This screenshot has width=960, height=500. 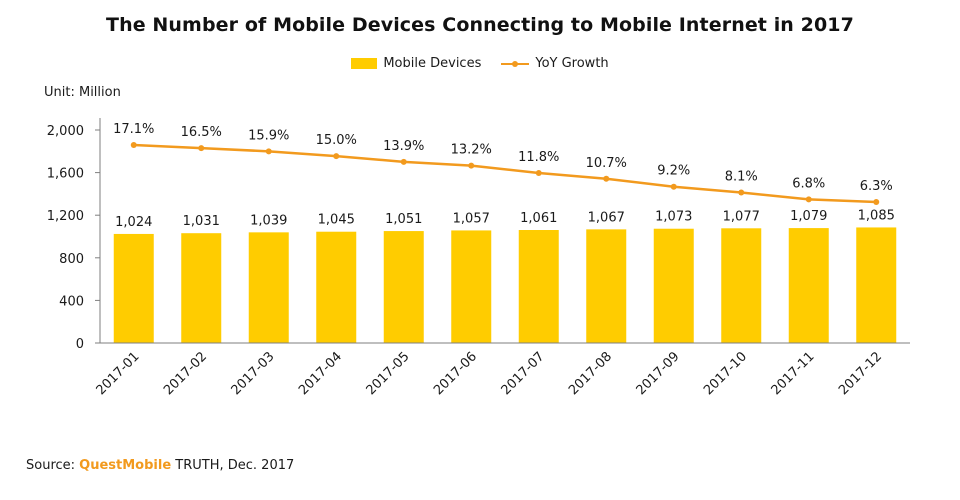 What do you see at coordinates (725, 373) in the screenshot?
I see `x-tick-label: 2017-10` at bounding box center [725, 373].